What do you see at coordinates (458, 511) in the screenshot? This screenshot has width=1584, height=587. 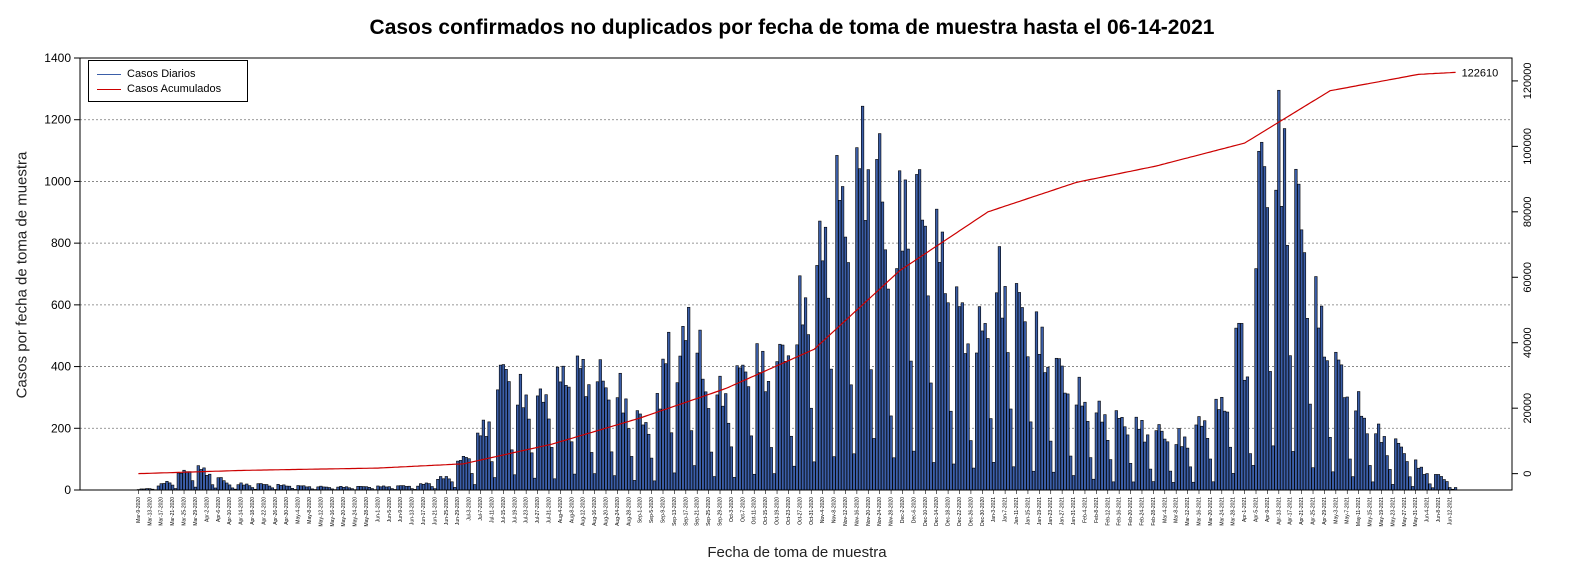 I see `x-tick-label: Jun-29-2020` at bounding box center [458, 511].